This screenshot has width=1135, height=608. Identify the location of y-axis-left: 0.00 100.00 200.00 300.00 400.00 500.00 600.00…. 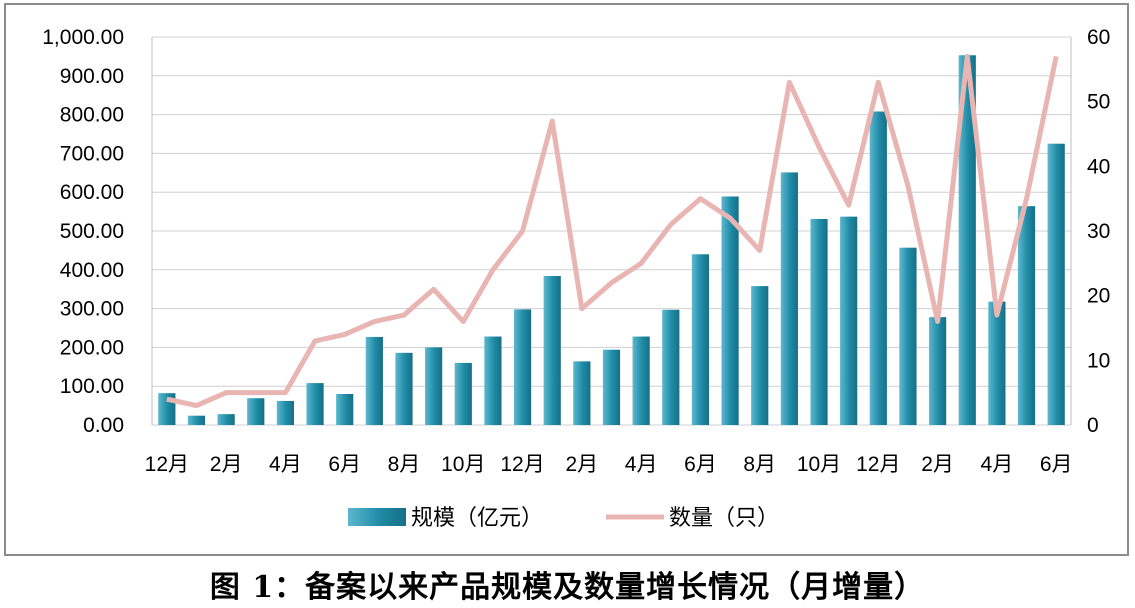
(83, 231).